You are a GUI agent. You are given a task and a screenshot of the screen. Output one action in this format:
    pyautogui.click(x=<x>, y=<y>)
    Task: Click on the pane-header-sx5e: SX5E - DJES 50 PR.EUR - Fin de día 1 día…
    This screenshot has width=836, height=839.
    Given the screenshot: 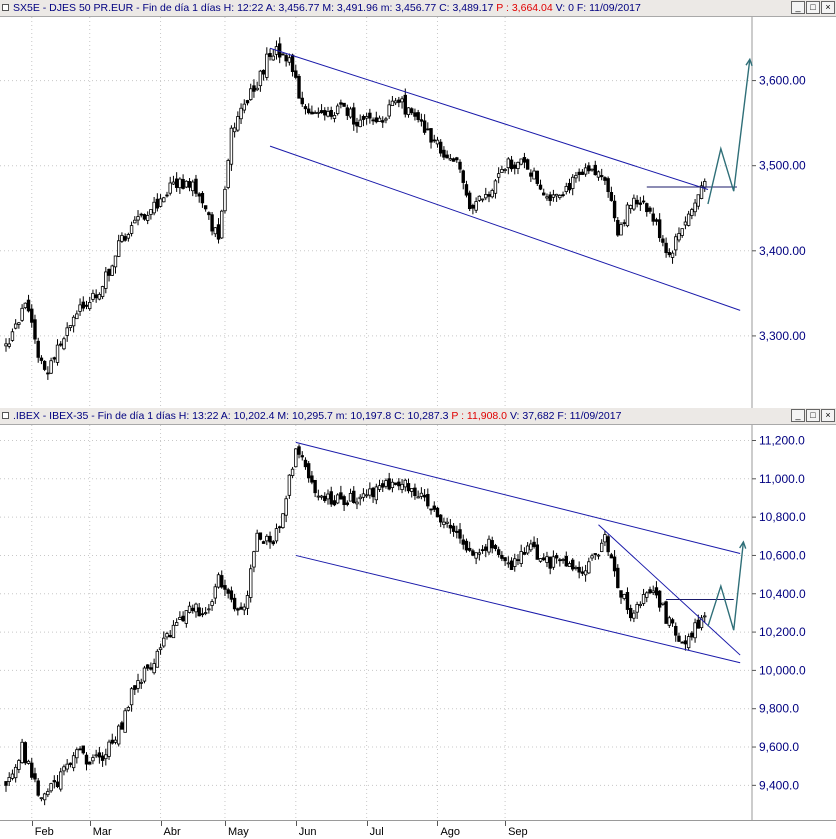 What is the action you would take?
    pyautogui.click(x=418, y=8)
    